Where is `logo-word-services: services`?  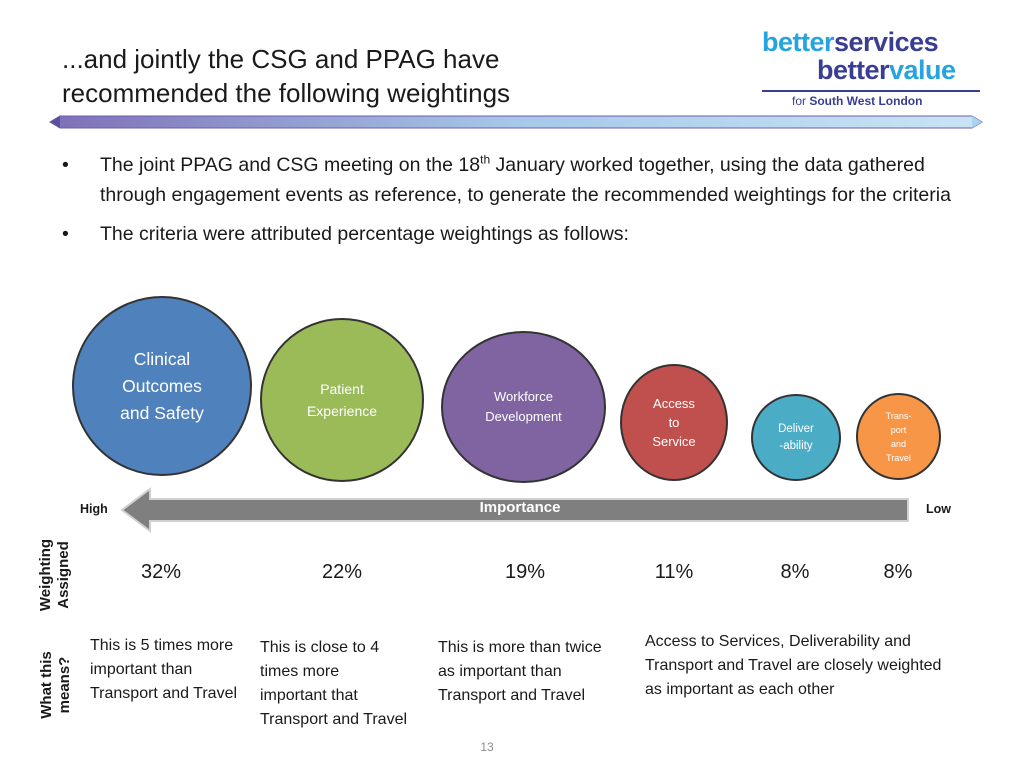
logo-word-services: services is located at coordinates (886, 42).